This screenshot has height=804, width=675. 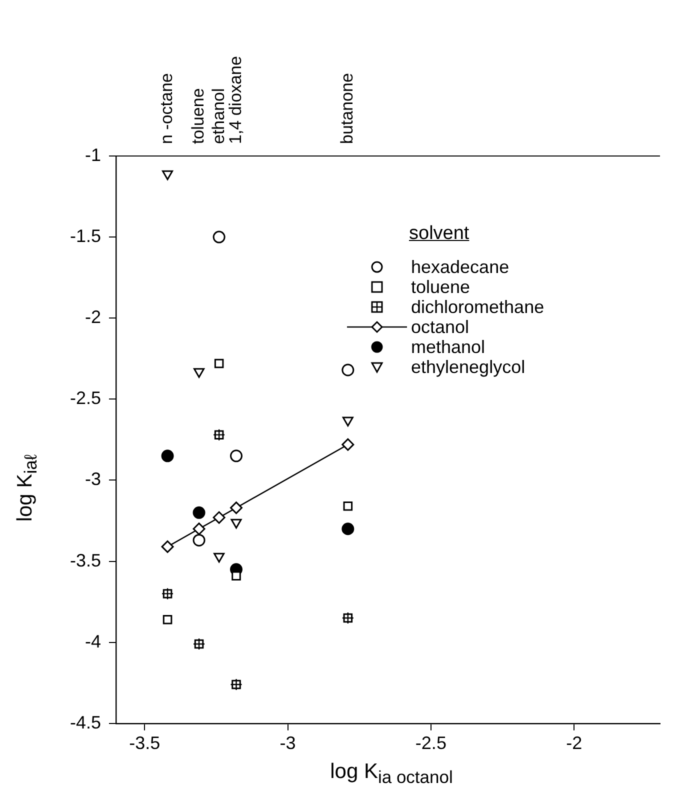 I want to click on legend-label: methanol, so click(x=448, y=347).